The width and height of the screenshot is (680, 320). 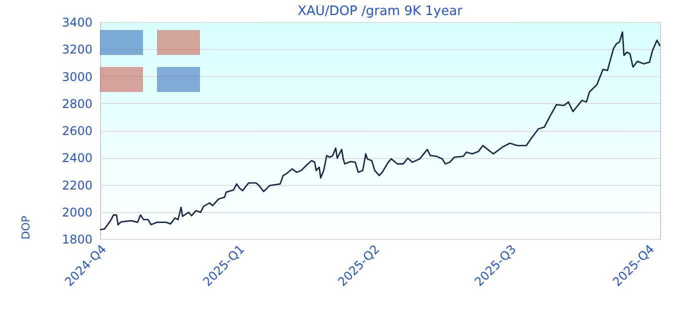 I want to click on y-tick-label: 2600, so click(x=77, y=131).